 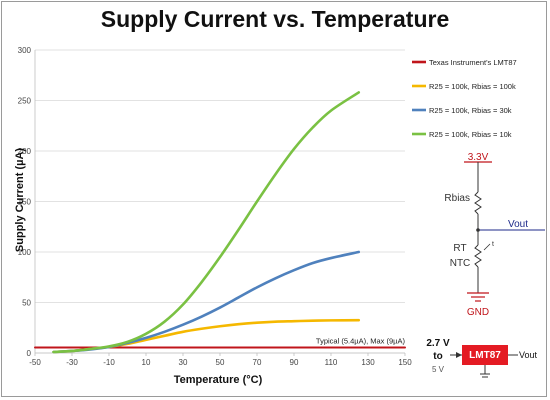 What do you see at coordinates (470, 110) in the screenshot?
I see `legend-label-2: R25 = 100k, Rbias = 30k` at bounding box center [470, 110].